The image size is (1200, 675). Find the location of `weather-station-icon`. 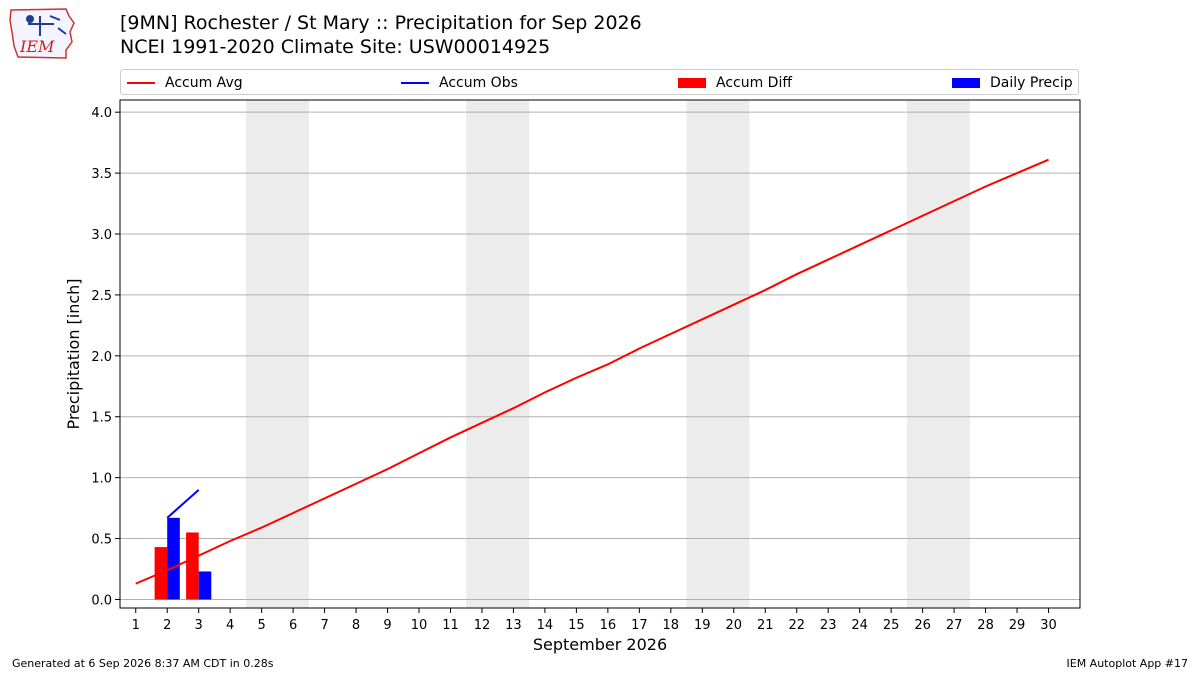

weather-station-icon is located at coordinates (46, 25).